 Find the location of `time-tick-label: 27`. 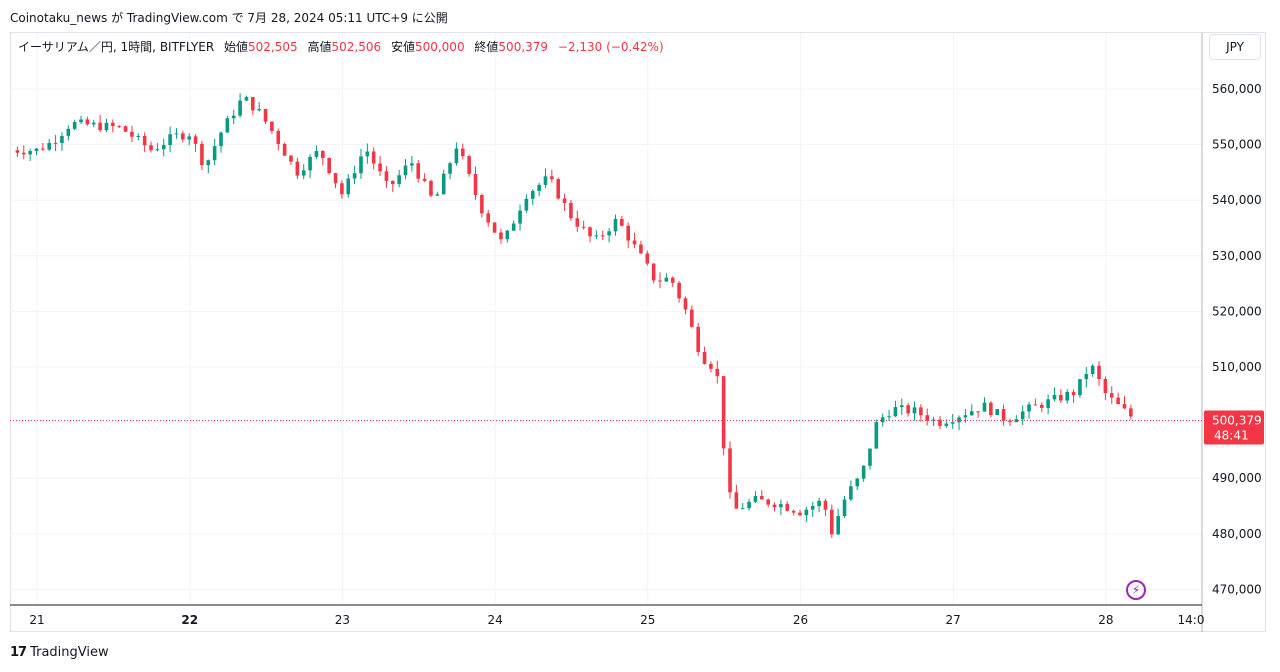

time-tick-label: 27 is located at coordinates (953, 620).